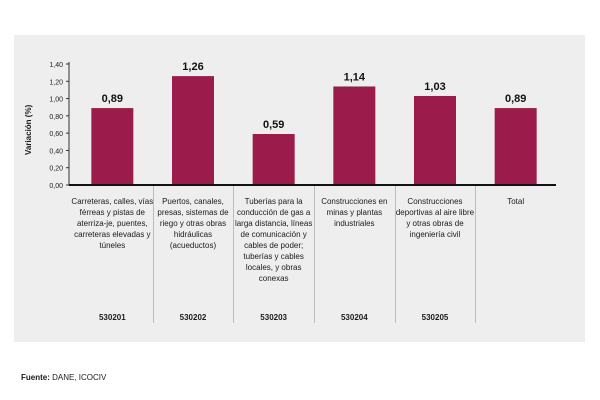  Describe the element at coordinates (79, 377) in the screenshot. I see `source-text: DANE, ICOCIV` at that location.